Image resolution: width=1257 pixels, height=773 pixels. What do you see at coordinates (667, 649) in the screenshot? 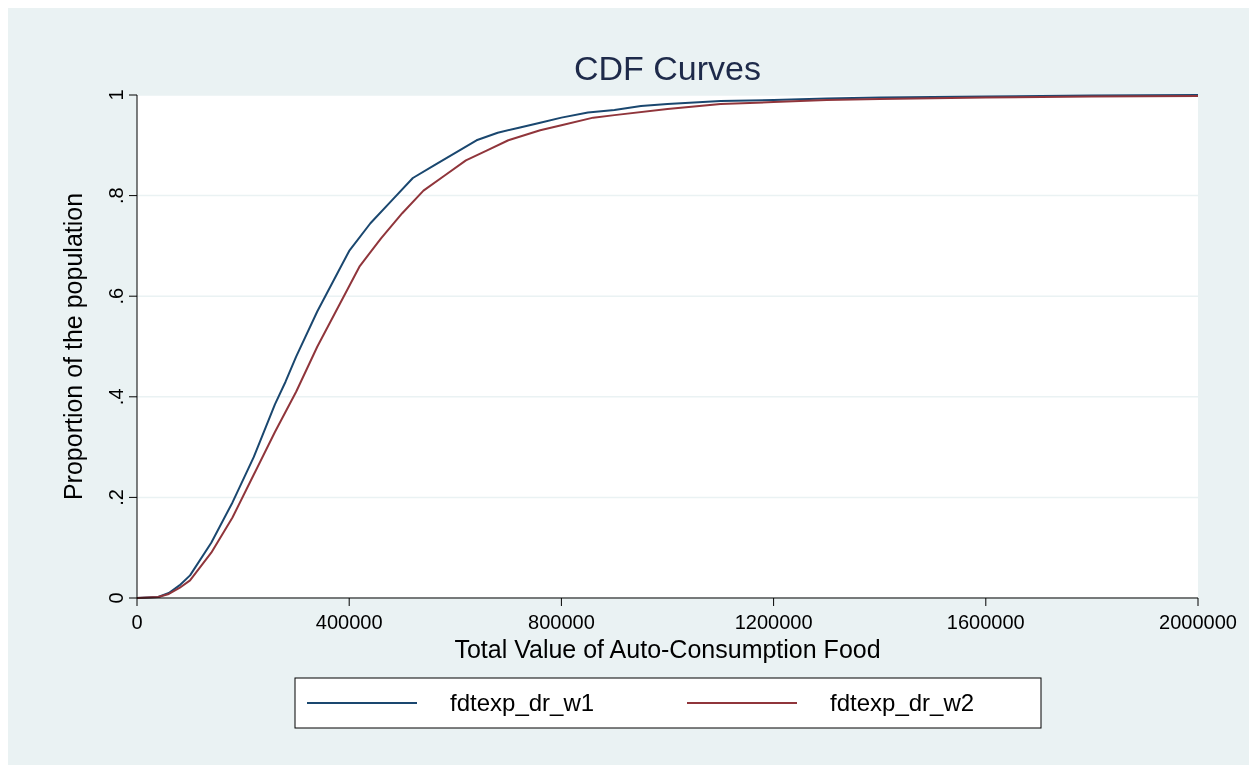
I see `x-axis-title: Total Value of Auto-Consumption Food` at bounding box center [667, 649].